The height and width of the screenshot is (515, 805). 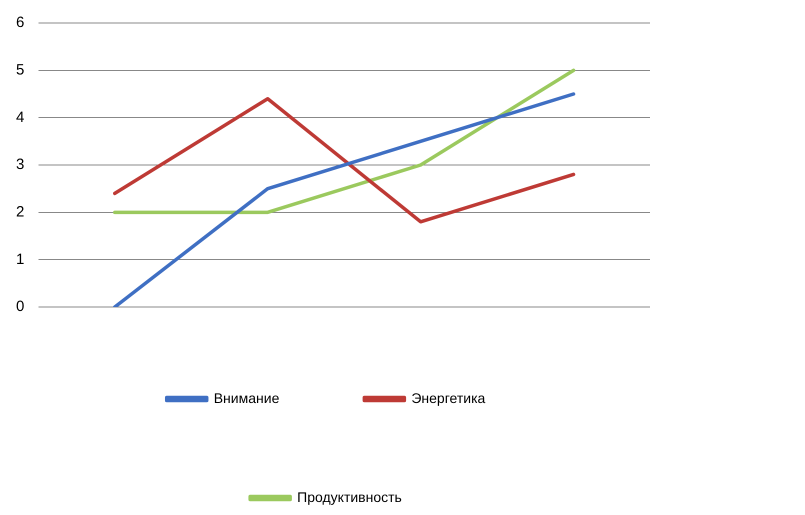 I want to click on legend-label: Внимание, so click(x=247, y=398).